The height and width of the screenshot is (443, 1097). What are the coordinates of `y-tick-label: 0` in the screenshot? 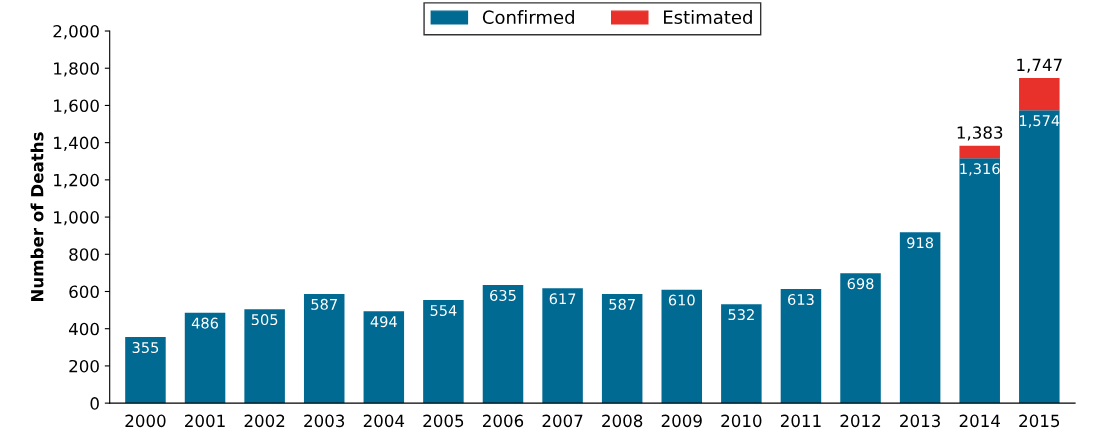 It's located at (94, 403).